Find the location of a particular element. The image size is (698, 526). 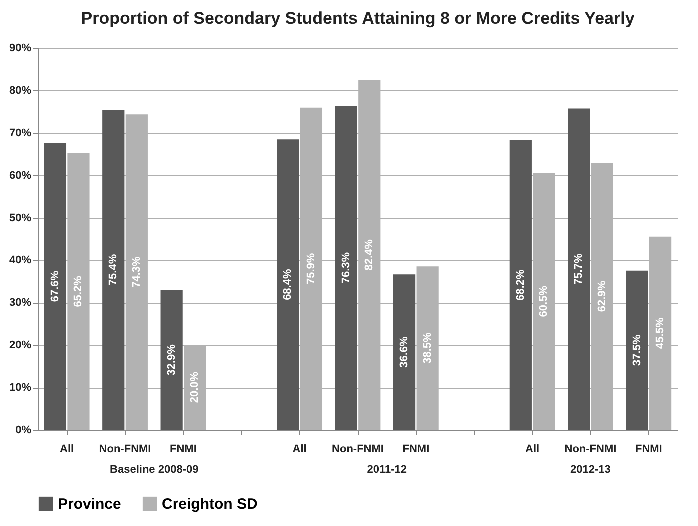

y-tick-label: 90% is located at coordinates (20, 48).